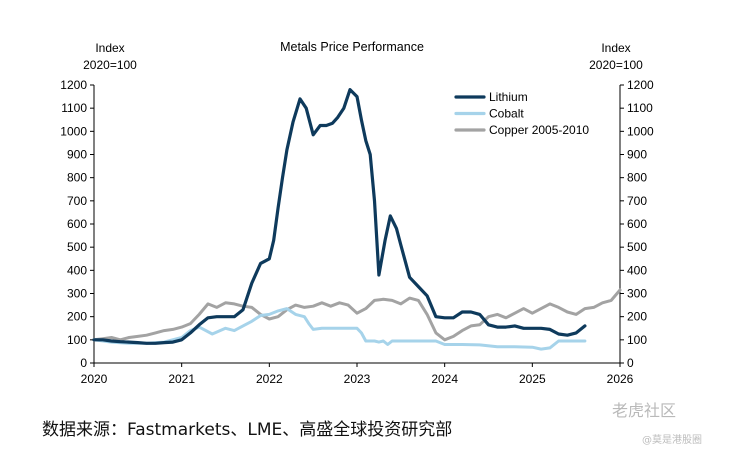 This screenshot has width=734, height=454. What do you see at coordinates (637, 270) in the screenshot?
I see `y-tick-label-right: 400` at bounding box center [637, 270].